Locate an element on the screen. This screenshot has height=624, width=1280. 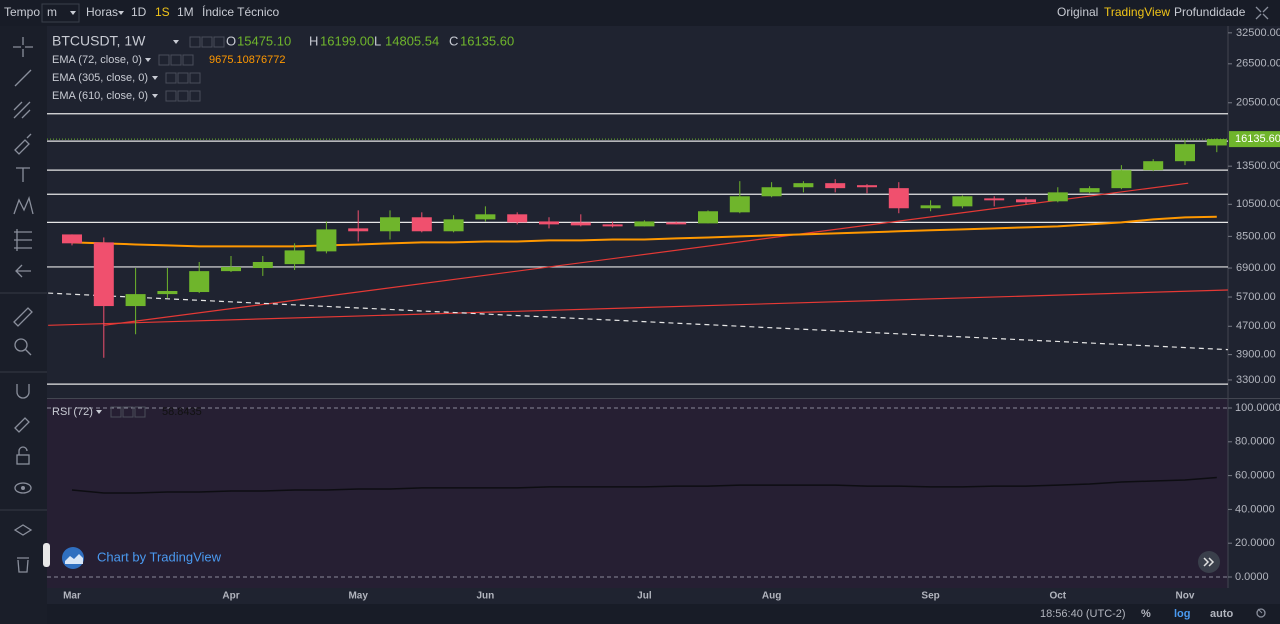
zoom-tool is located at coordinates (23, 347).